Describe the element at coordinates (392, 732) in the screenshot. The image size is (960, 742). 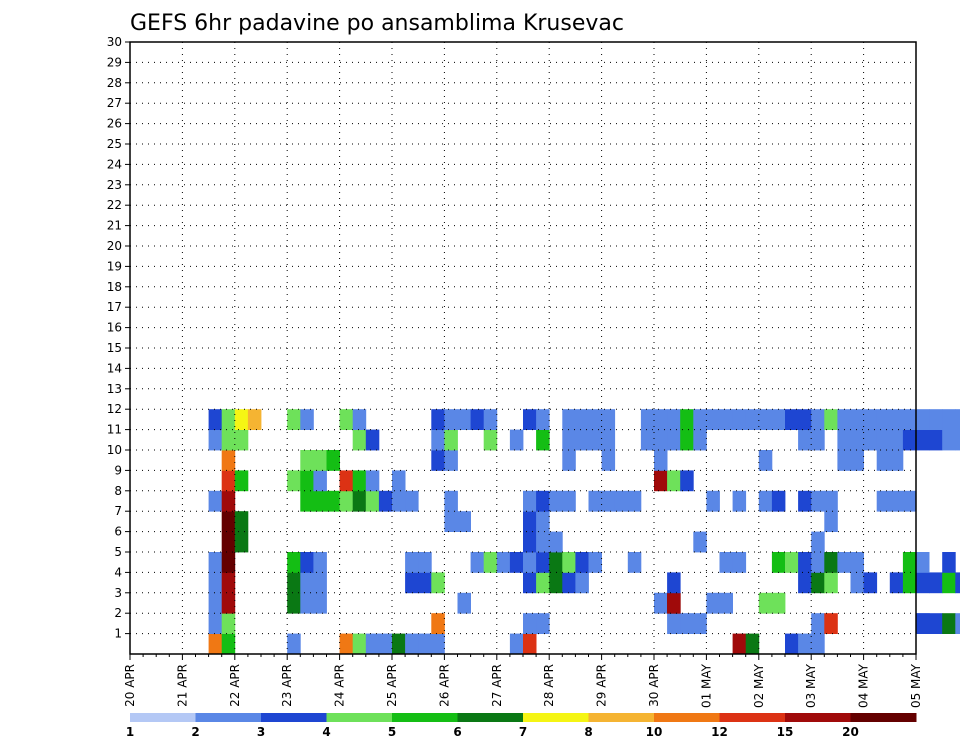
I see `colorbar-label: 5` at that location.